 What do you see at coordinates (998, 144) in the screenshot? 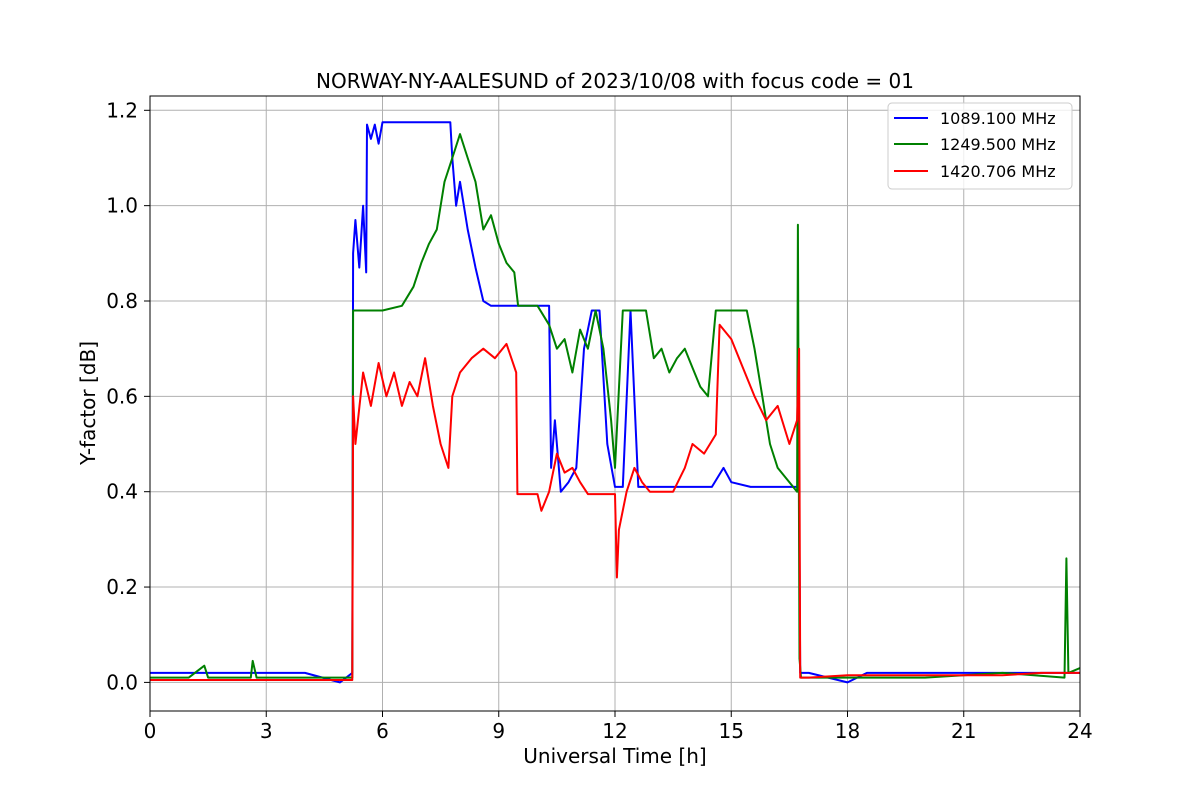
I see `legend-label-1249: 1249.500 MHz` at bounding box center [998, 144].